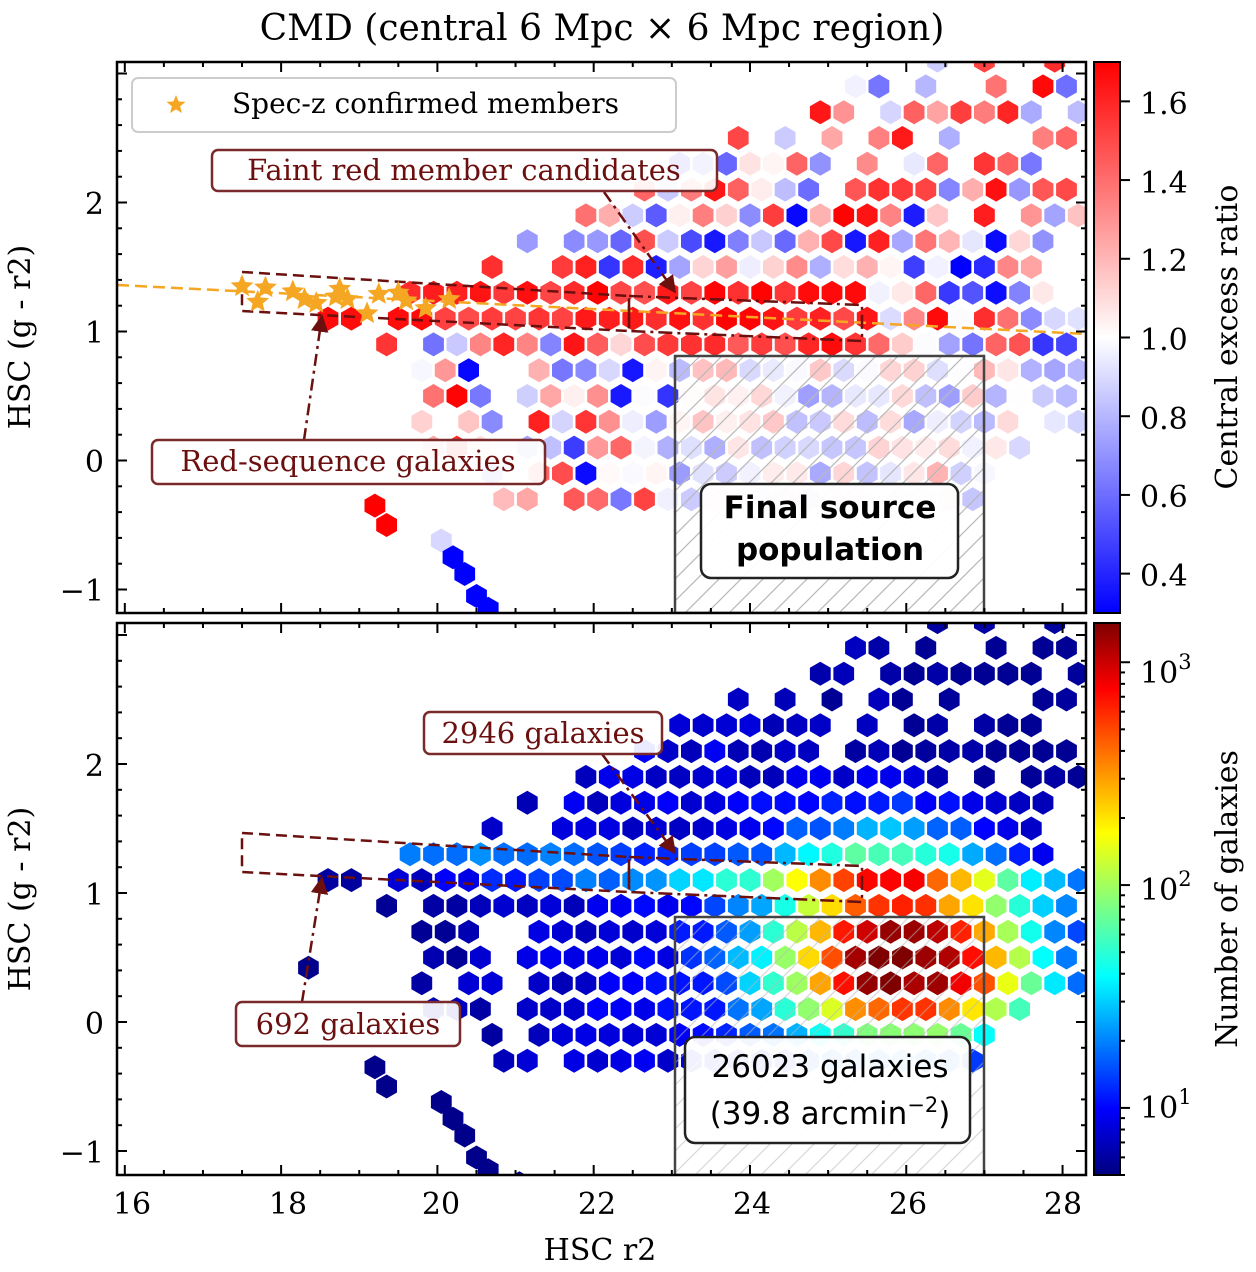 The height and width of the screenshot is (1272, 1256). Describe the element at coordinates (1166, 887) in the screenshot. I see `cb-tick-1e2: 102` at that location.